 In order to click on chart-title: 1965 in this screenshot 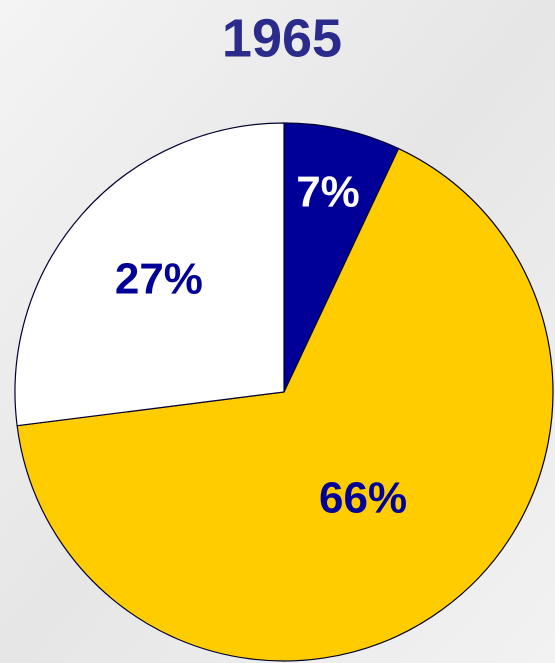, I will do `click(282, 38)`.